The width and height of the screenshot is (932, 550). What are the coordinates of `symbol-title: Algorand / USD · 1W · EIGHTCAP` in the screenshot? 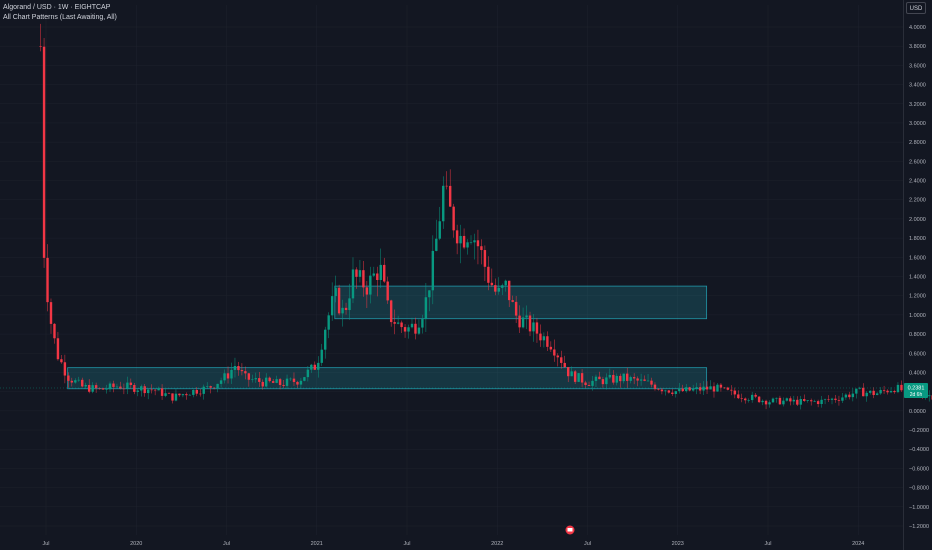 It's located at (57, 7).